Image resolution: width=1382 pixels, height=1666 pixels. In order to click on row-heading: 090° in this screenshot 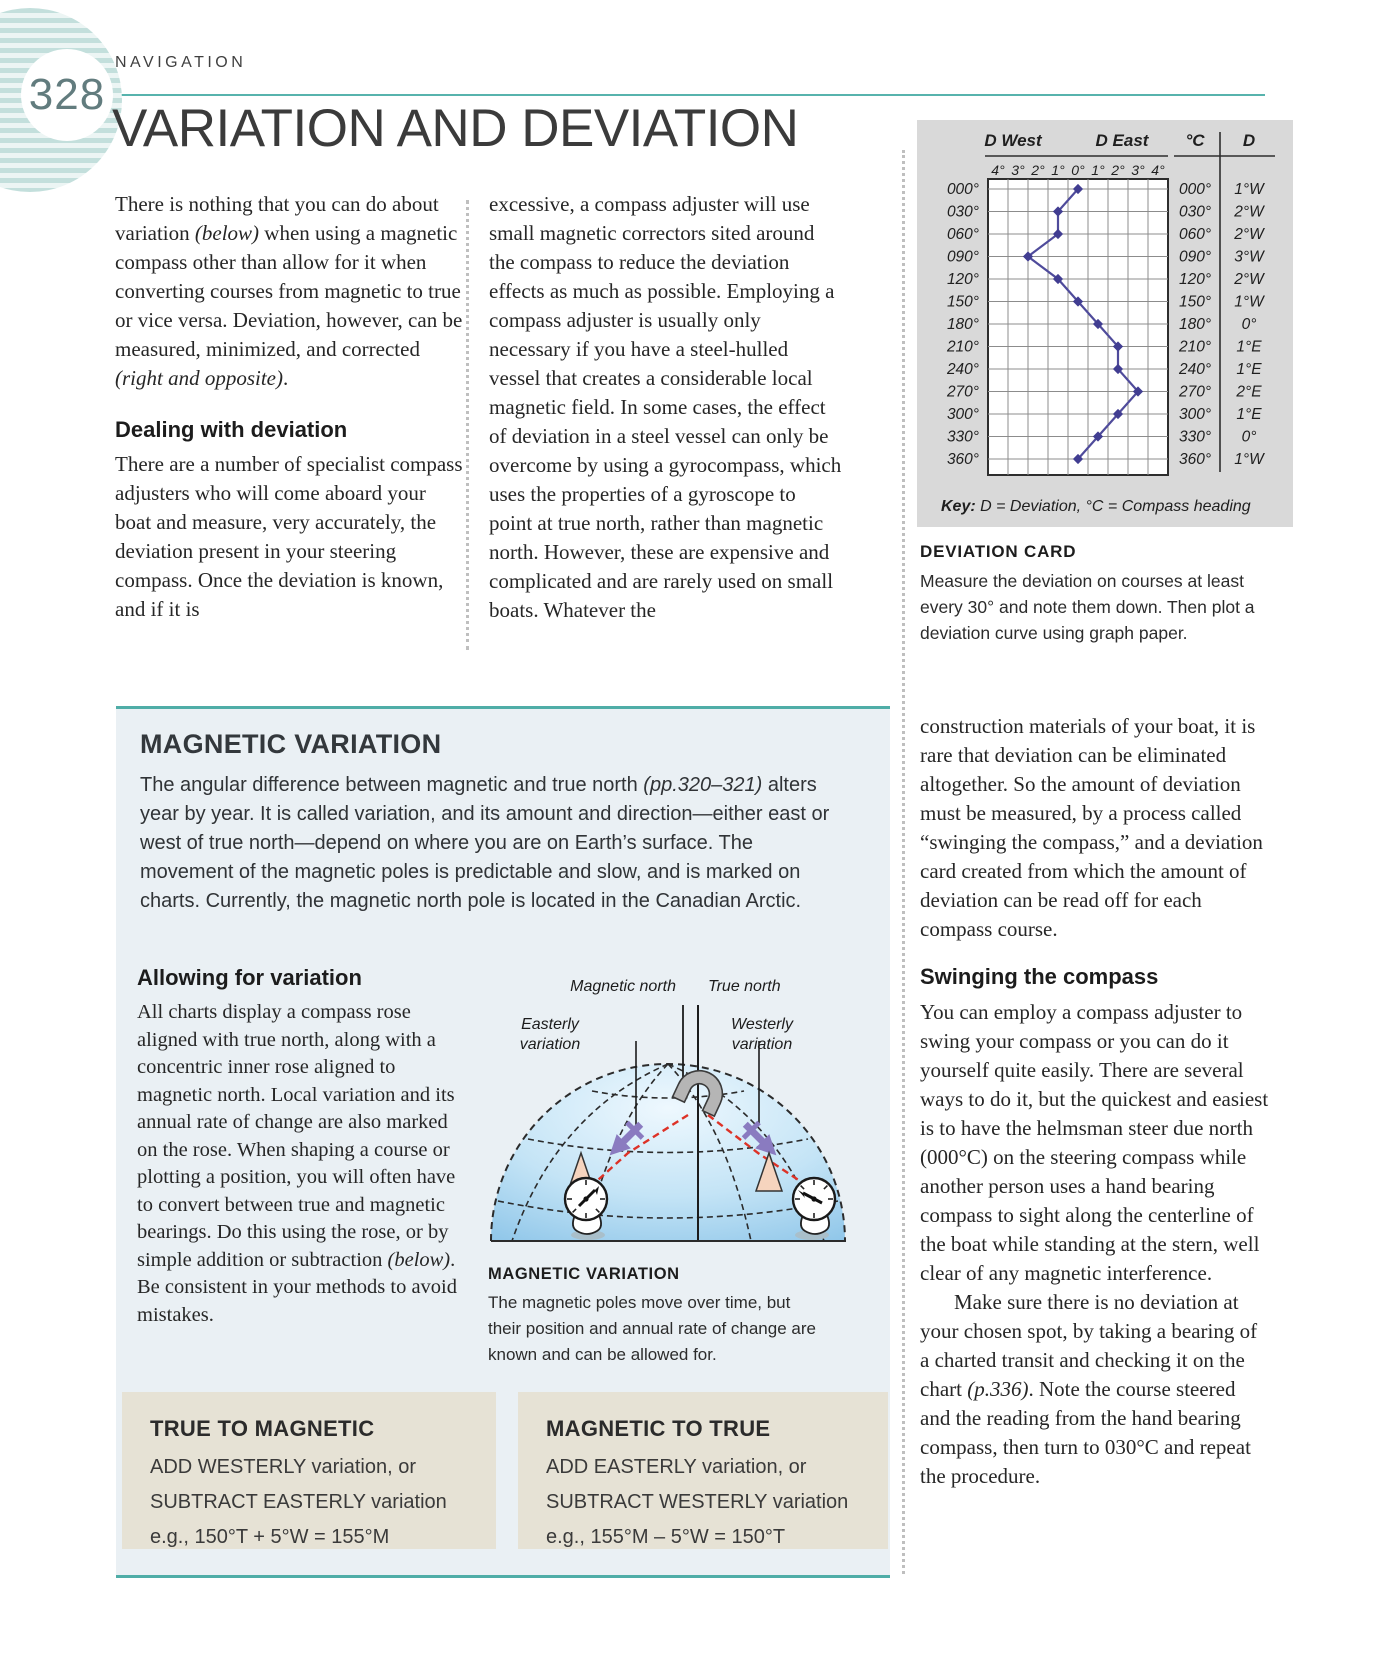, I will do `click(963, 257)`.